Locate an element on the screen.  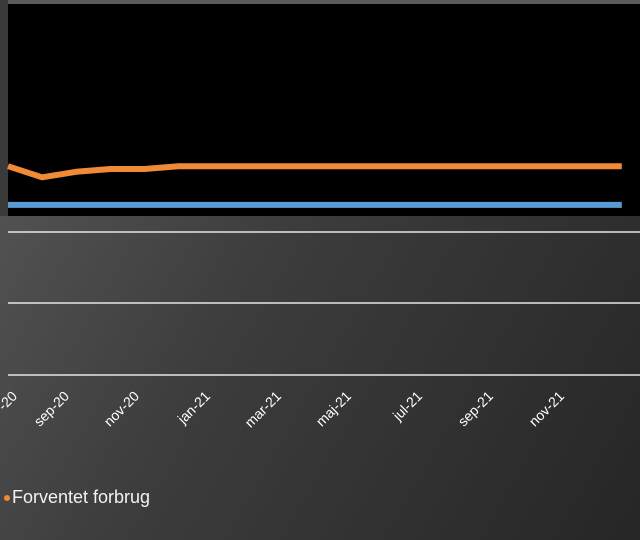
left-border is located at coordinates (4, 108).